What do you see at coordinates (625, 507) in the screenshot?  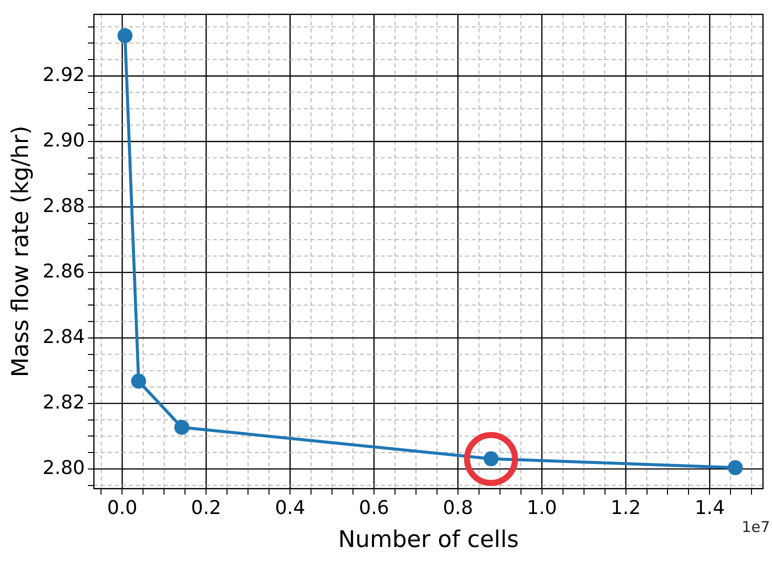 I see `x-tick-label: 1.2` at bounding box center [625, 507].